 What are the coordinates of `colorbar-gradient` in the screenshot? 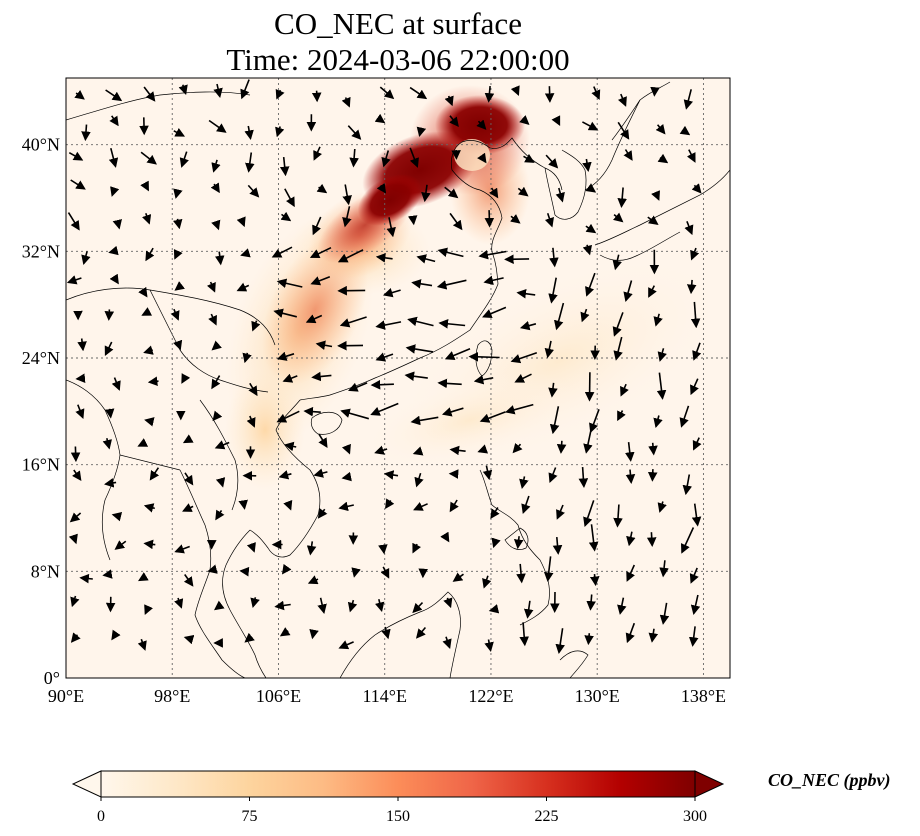 It's located at (398, 784).